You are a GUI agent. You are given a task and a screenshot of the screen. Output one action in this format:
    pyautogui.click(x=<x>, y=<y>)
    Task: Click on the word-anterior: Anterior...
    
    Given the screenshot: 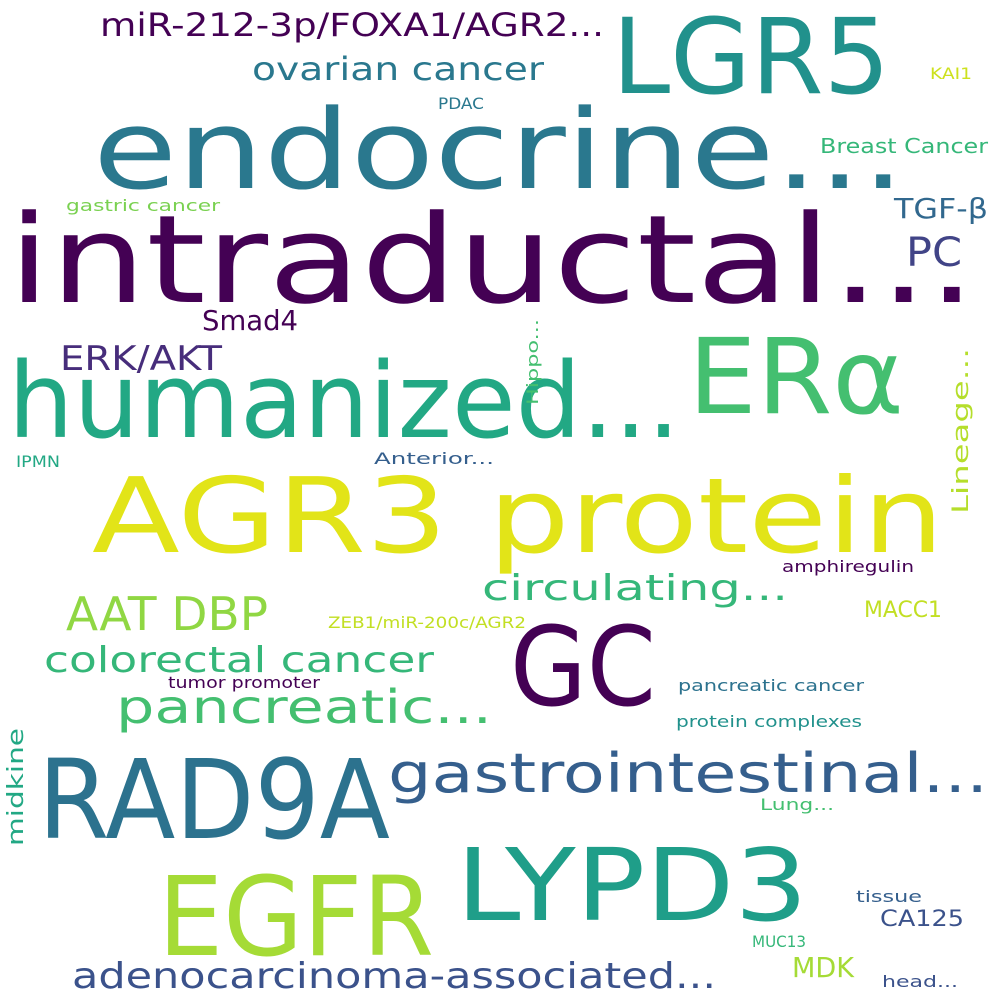 What is the action you would take?
    pyautogui.click(x=434, y=458)
    